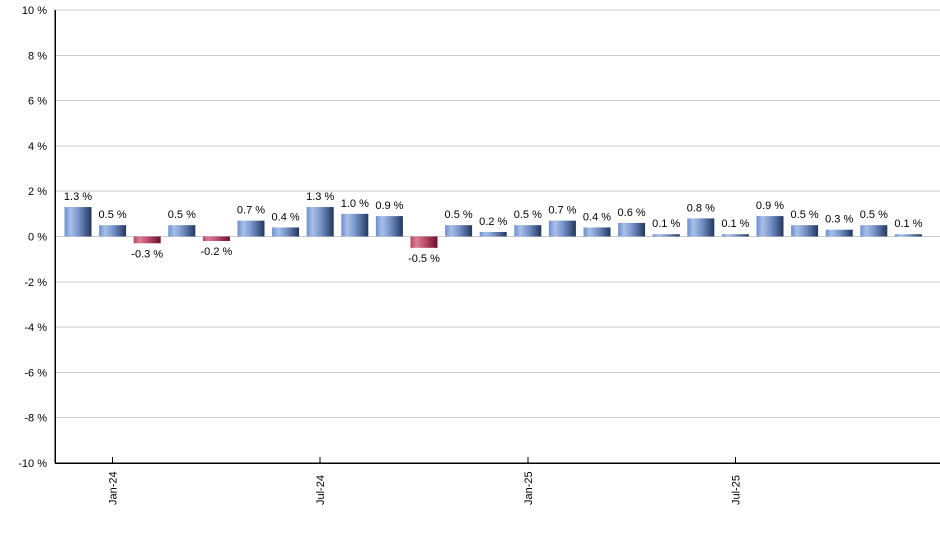 Image resolution: width=940 pixels, height=550 pixels. Describe the element at coordinates (37, 147) in the screenshot. I see `y-axis-tick-label: 4 %` at that location.